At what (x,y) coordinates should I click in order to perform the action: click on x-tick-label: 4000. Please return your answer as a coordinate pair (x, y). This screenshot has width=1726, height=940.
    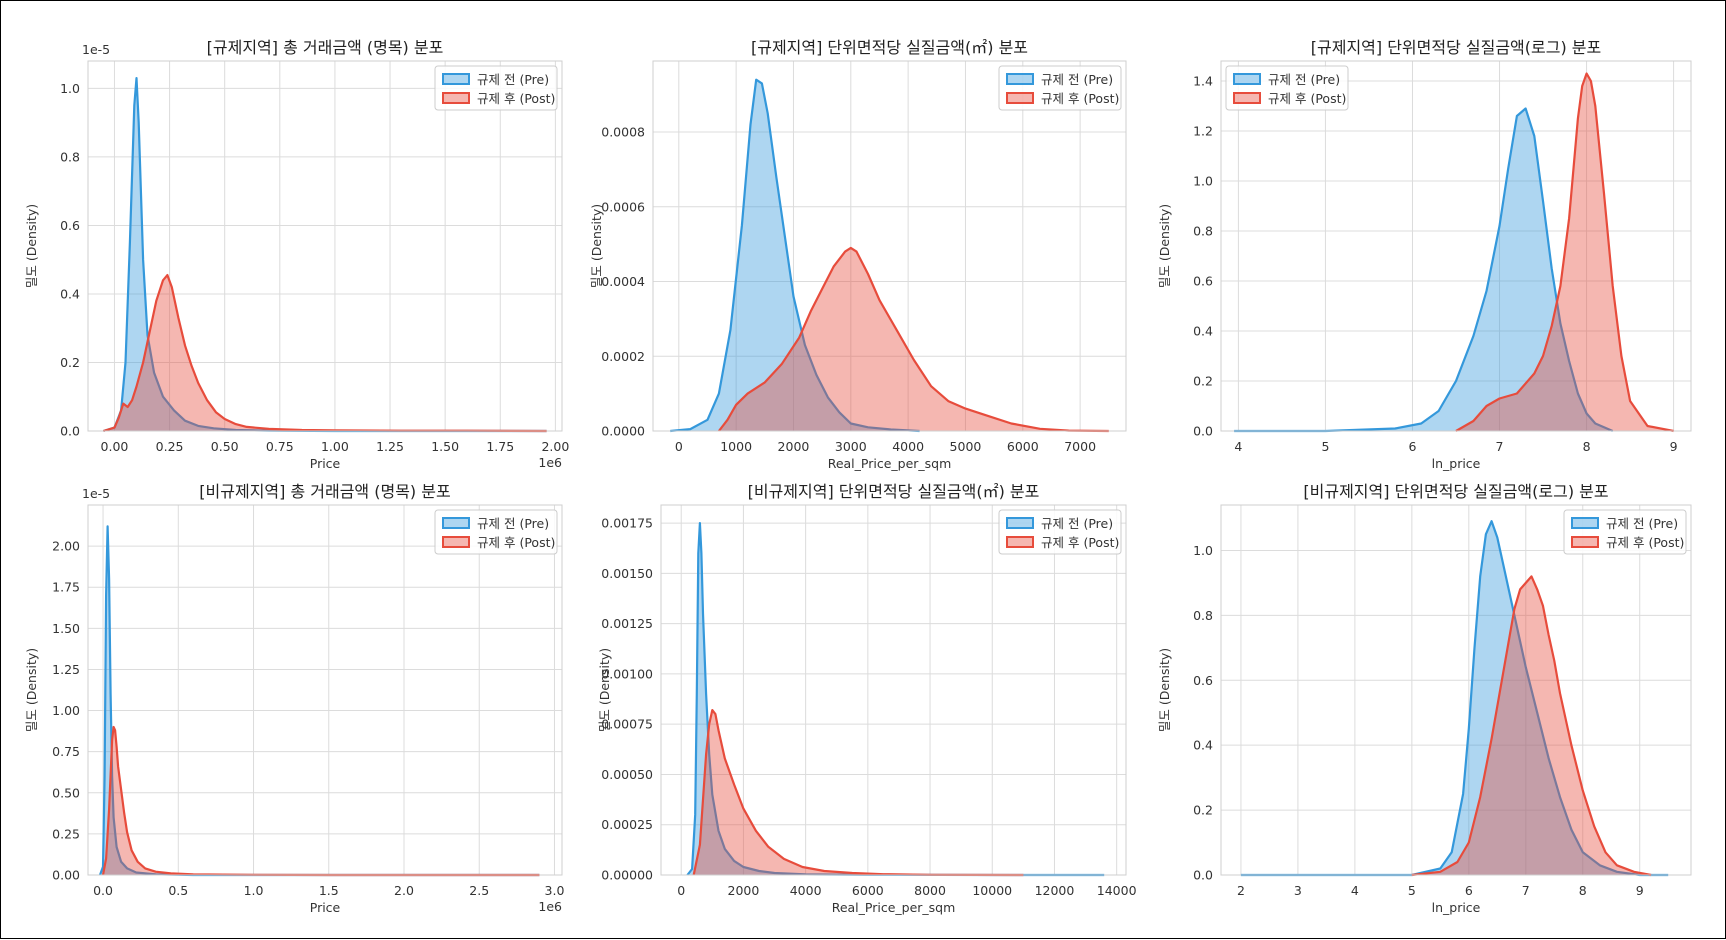
    Looking at the image, I should click on (806, 890).